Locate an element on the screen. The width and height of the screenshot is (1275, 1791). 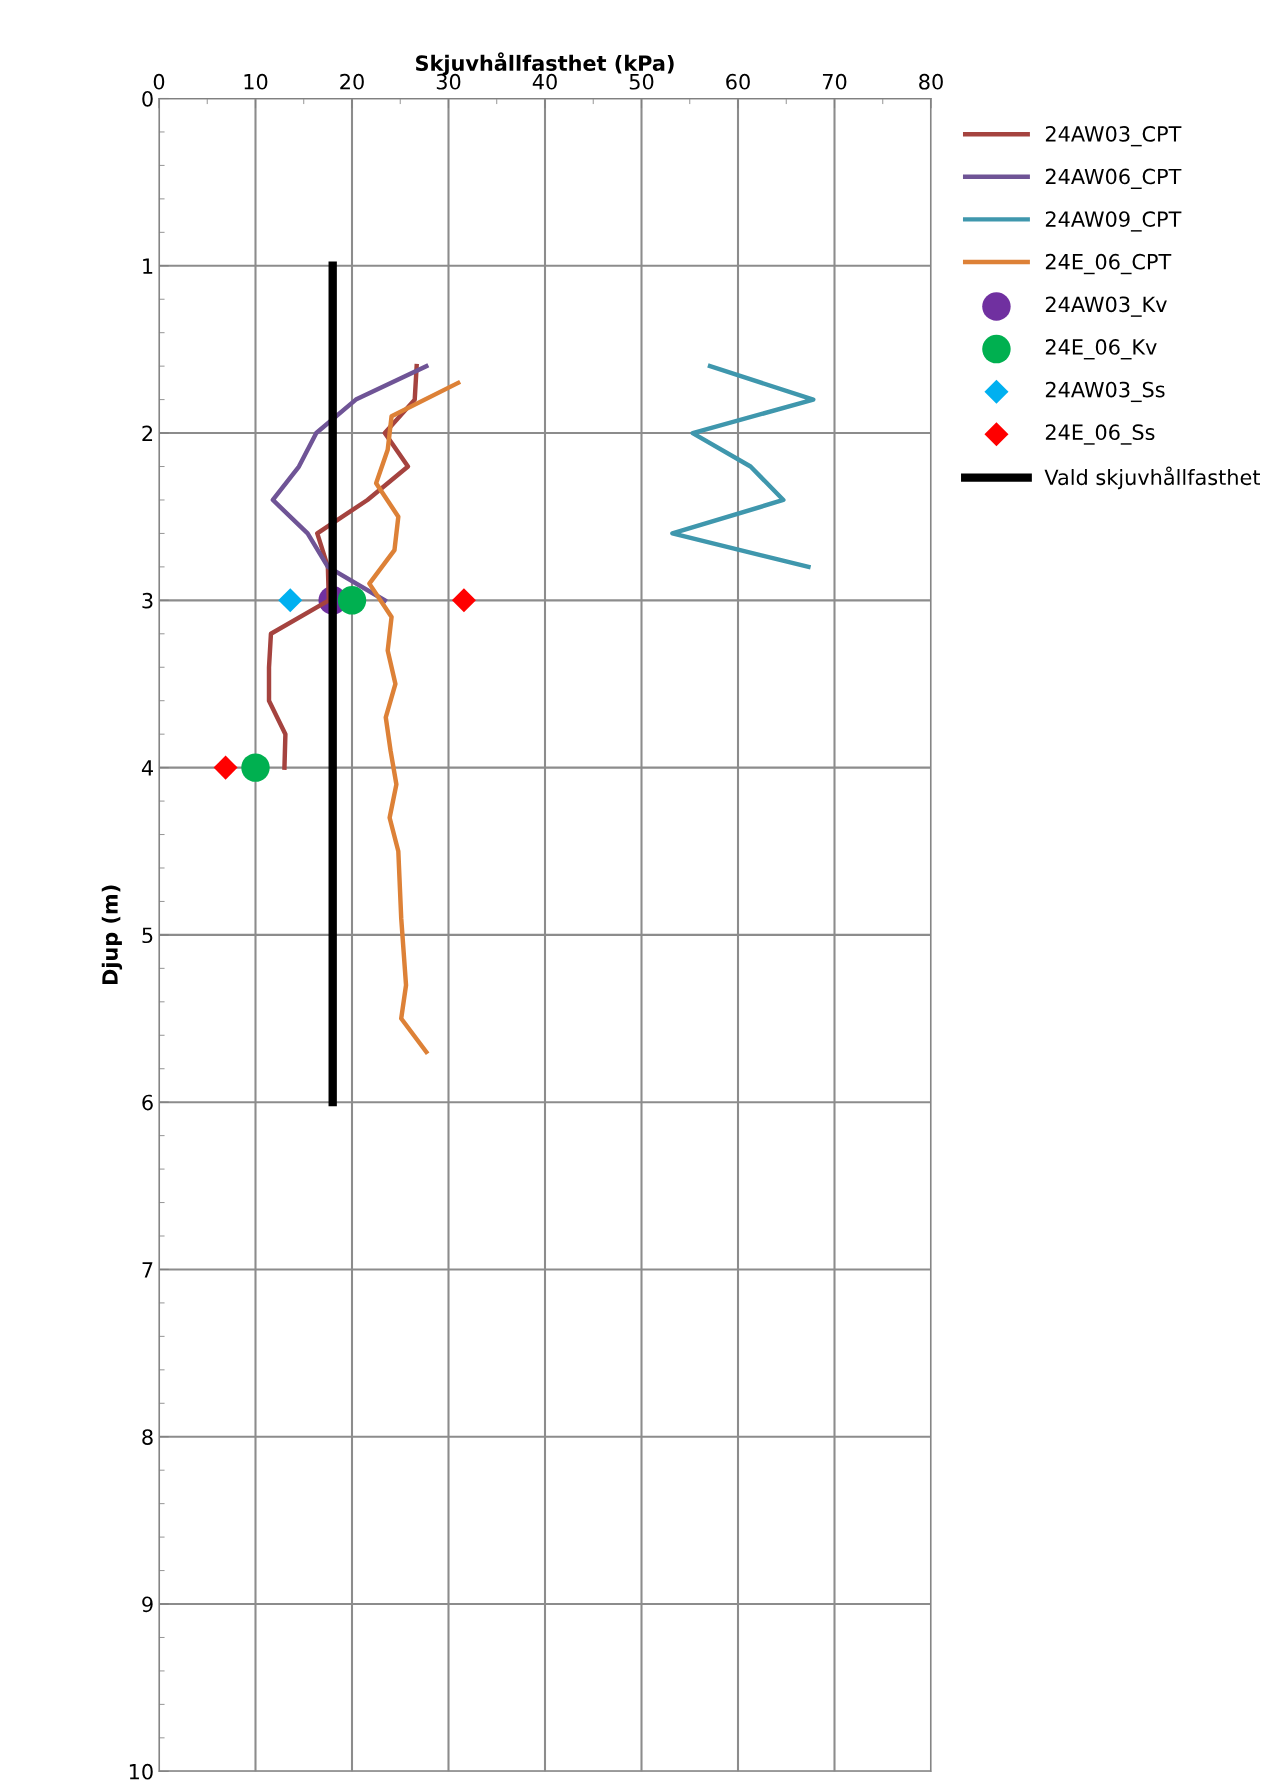
y-tick-label: 4 is located at coordinates (147, 768).